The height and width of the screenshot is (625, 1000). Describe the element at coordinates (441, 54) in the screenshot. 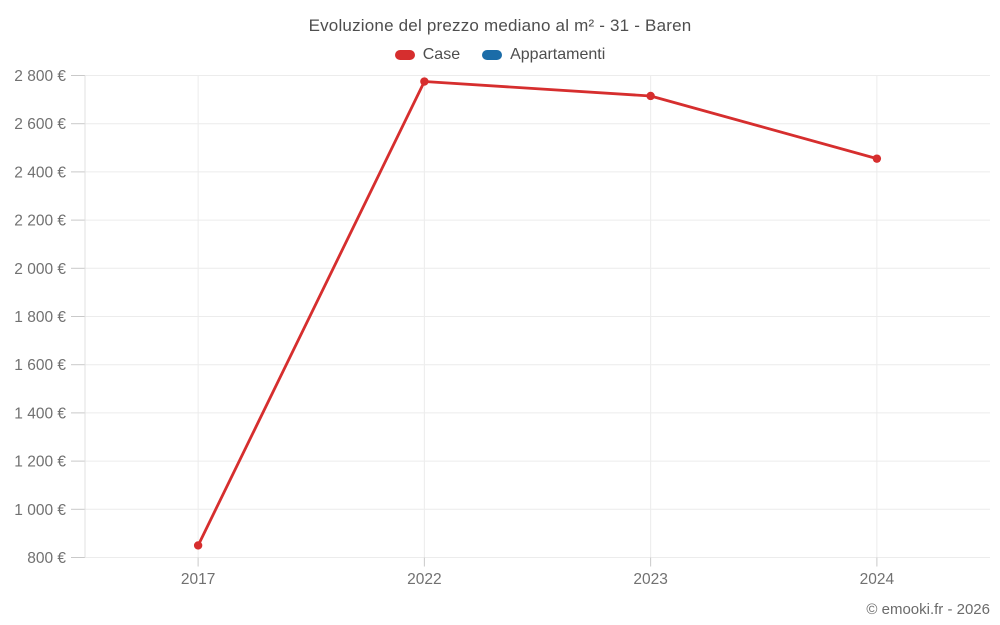

I see `legend-label-case: Case` at that location.